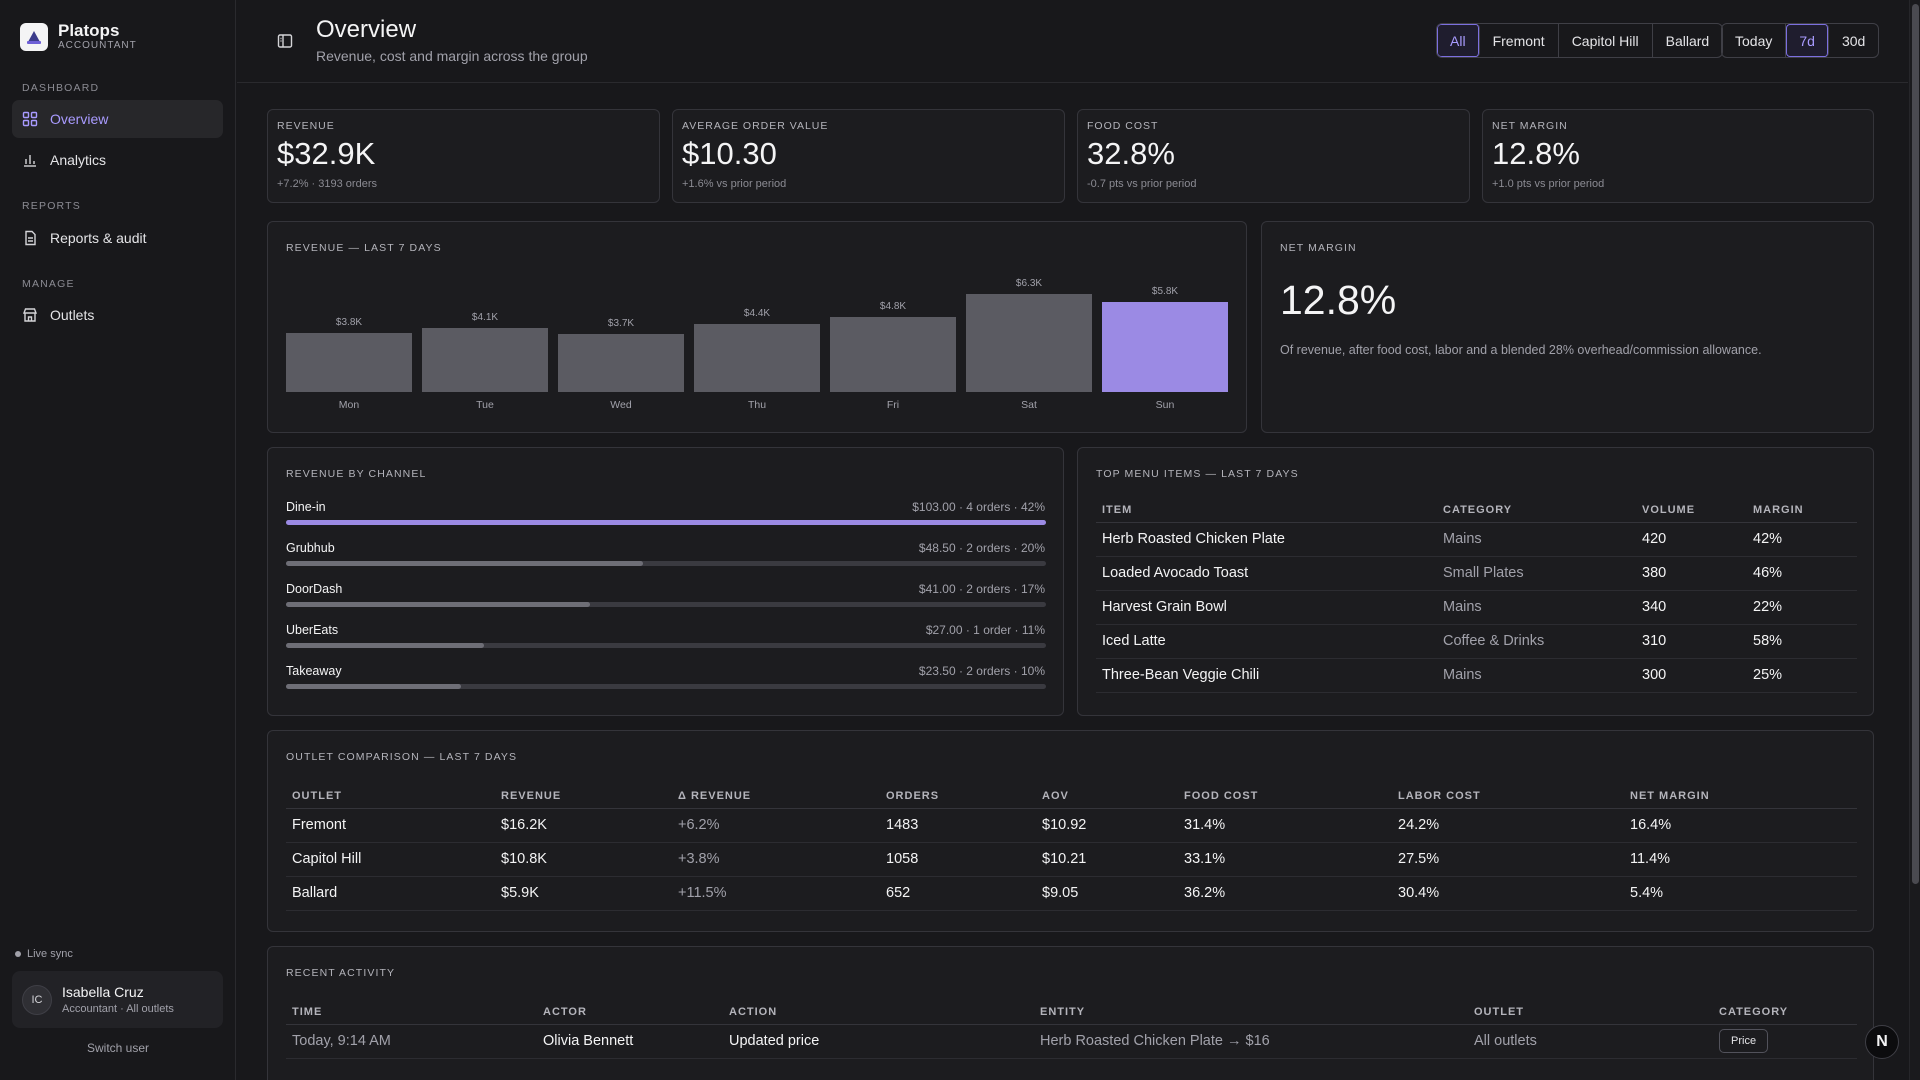 The image size is (1920, 1080). What do you see at coordinates (1740, 796) in the screenshot?
I see `column-header: NET MARGIN` at bounding box center [1740, 796].